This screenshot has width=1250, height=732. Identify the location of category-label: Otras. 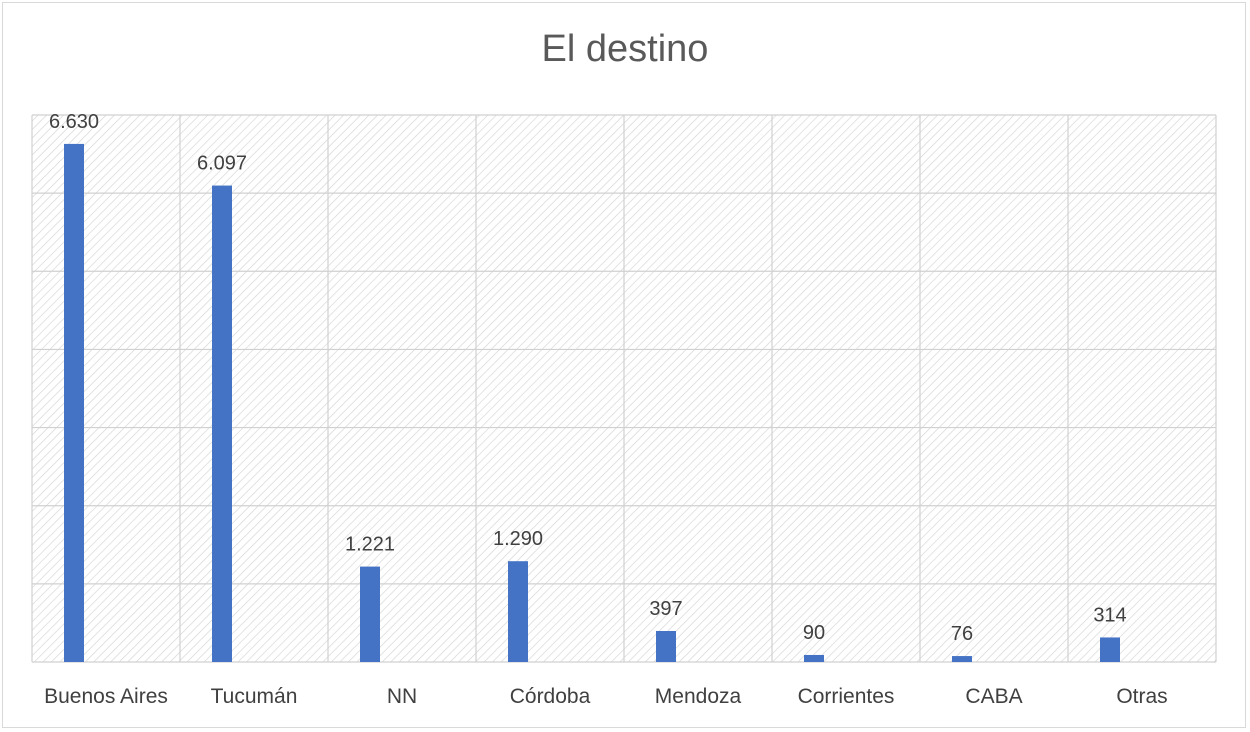
(1141, 696).